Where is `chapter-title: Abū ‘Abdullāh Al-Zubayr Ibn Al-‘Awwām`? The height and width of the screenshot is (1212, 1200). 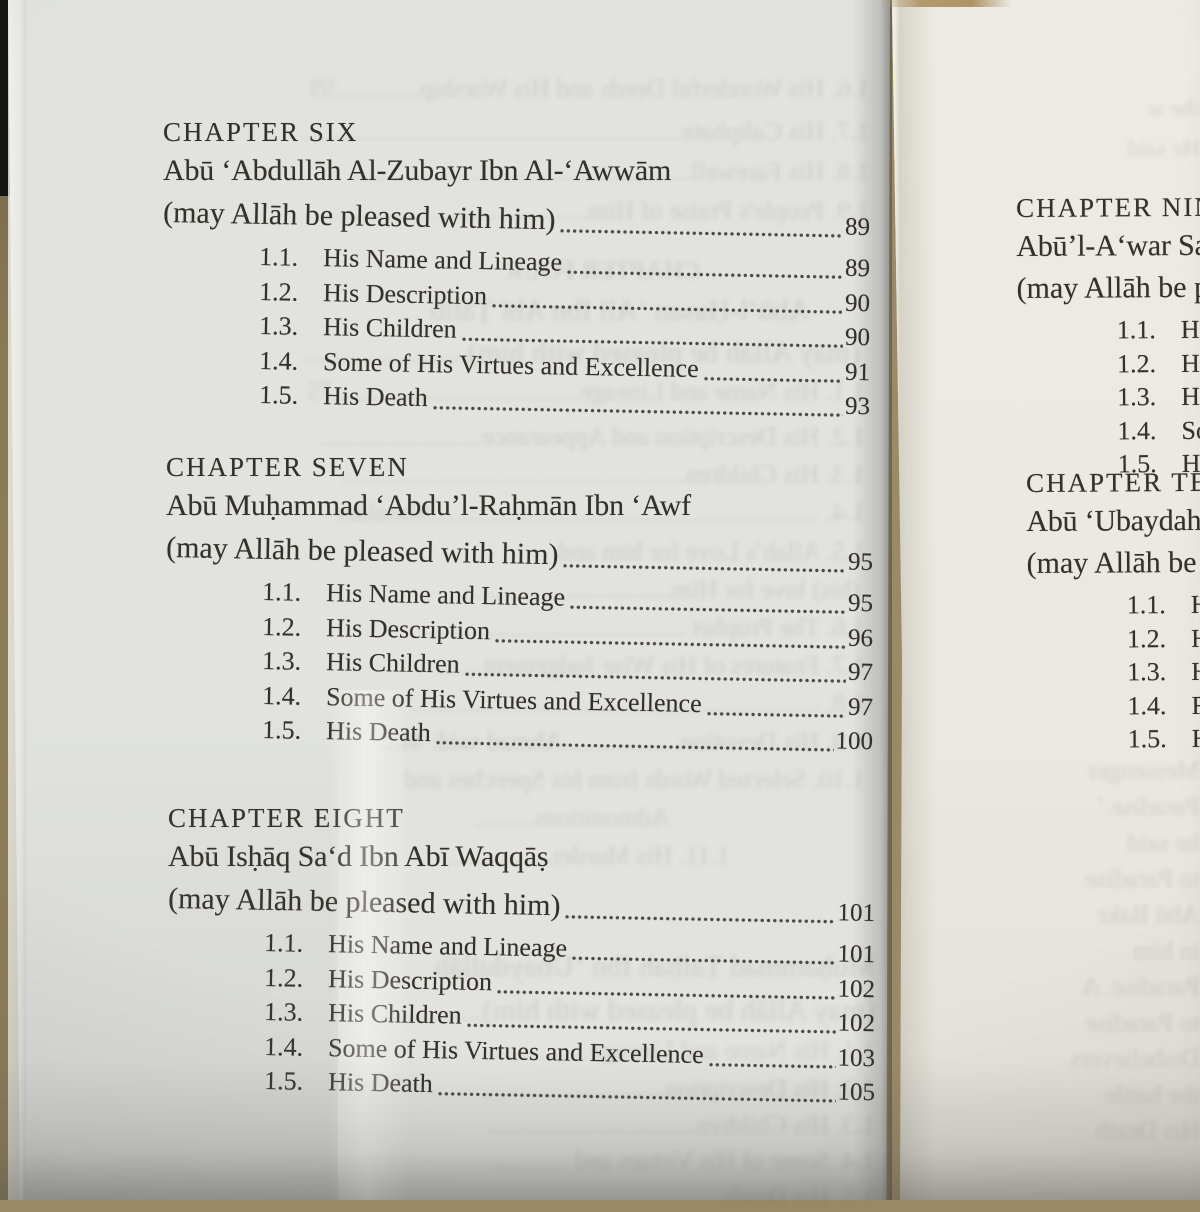
chapter-title: Abū ‘Abdullāh Al-Zubayr Ibn Al-‘Awwām is located at coordinates (417, 170).